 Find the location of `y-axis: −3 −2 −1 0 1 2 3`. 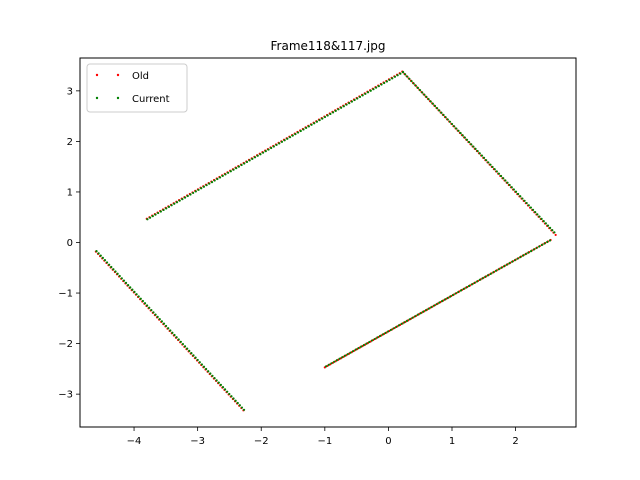

y-axis: −3 −2 −1 0 1 2 3 is located at coordinates (69, 243).